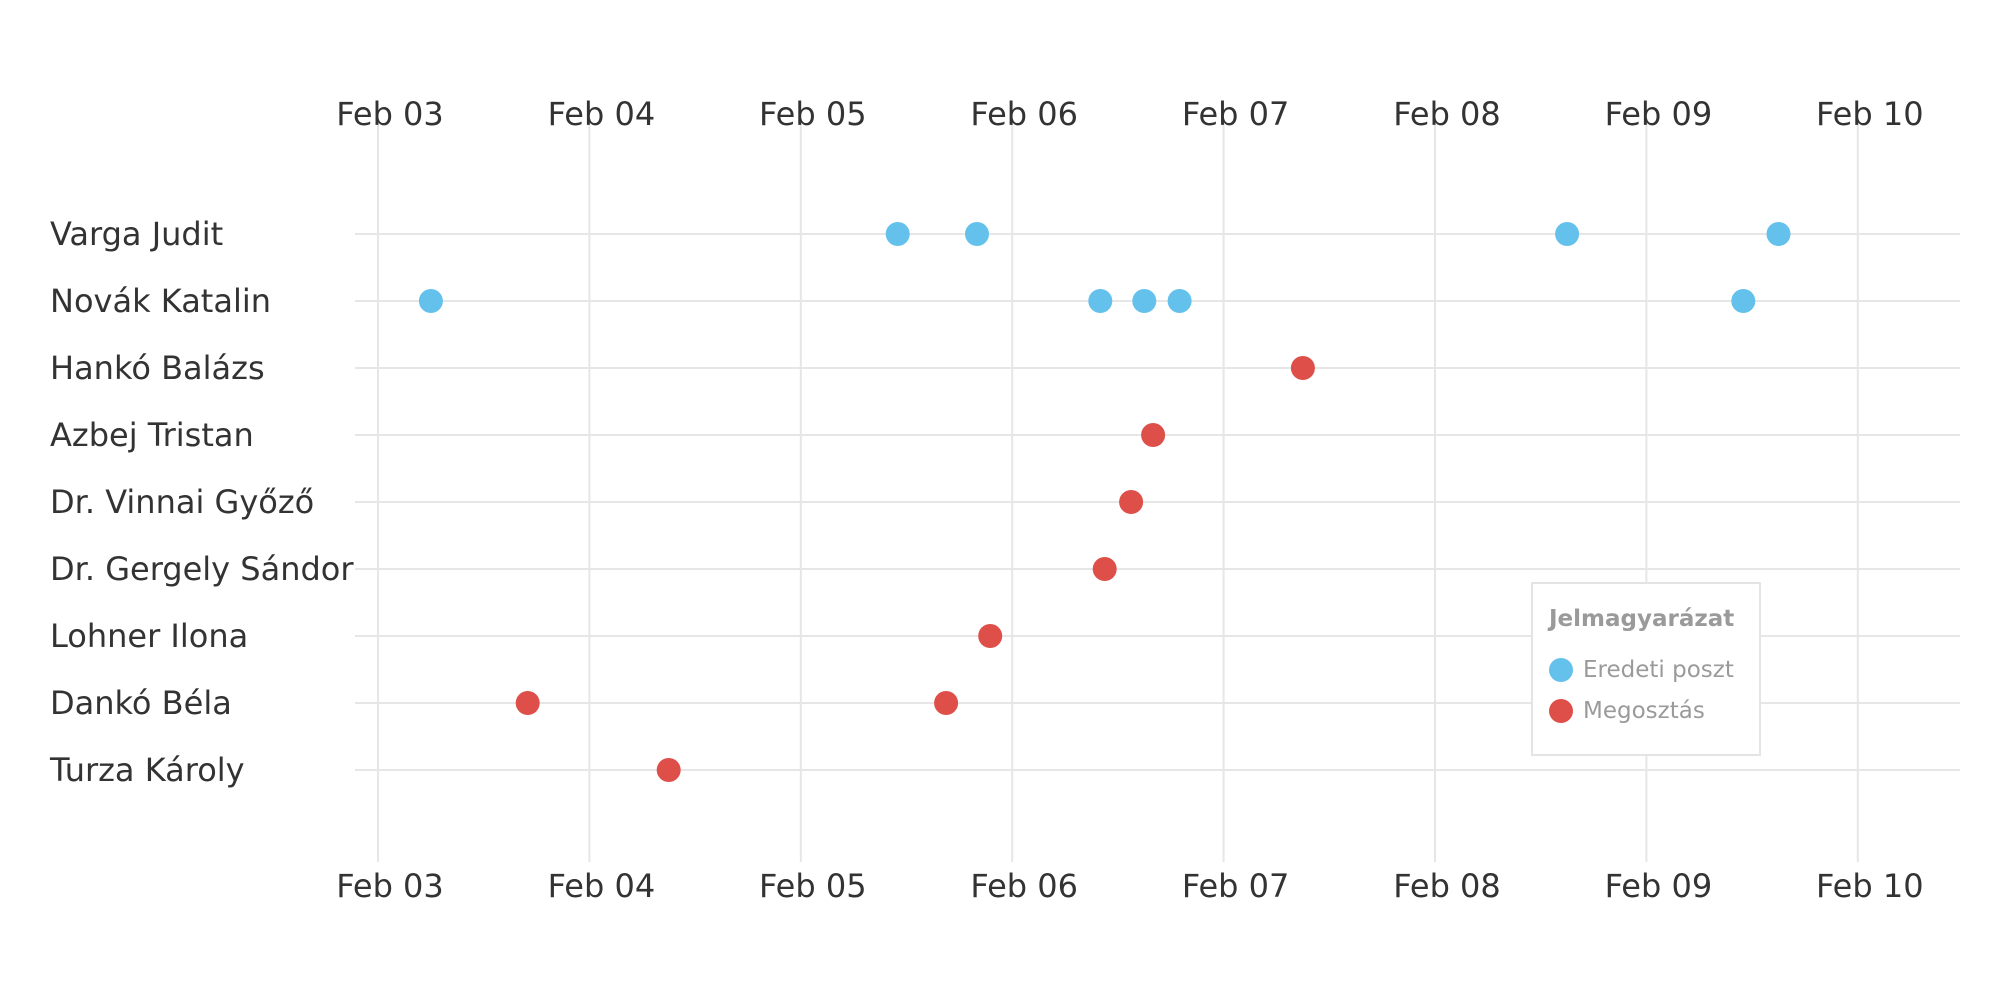 The height and width of the screenshot is (1000, 2000). What do you see at coordinates (1870, 886) in the screenshot?
I see `x-tick-label-bottom: Feb 10` at bounding box center [1870, 886].